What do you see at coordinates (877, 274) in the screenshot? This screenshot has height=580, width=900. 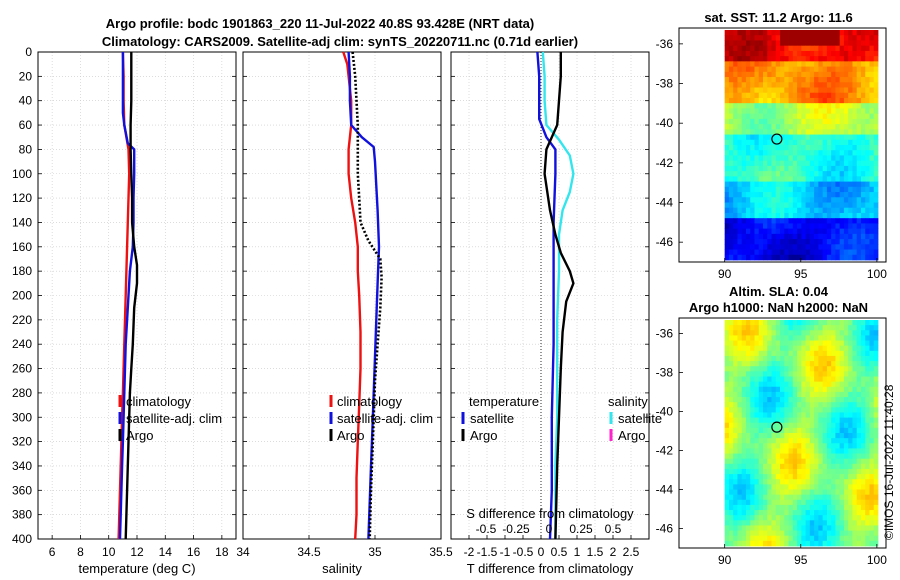 I see `map-x-tick-label: 100` at bounding box center [877, 274].